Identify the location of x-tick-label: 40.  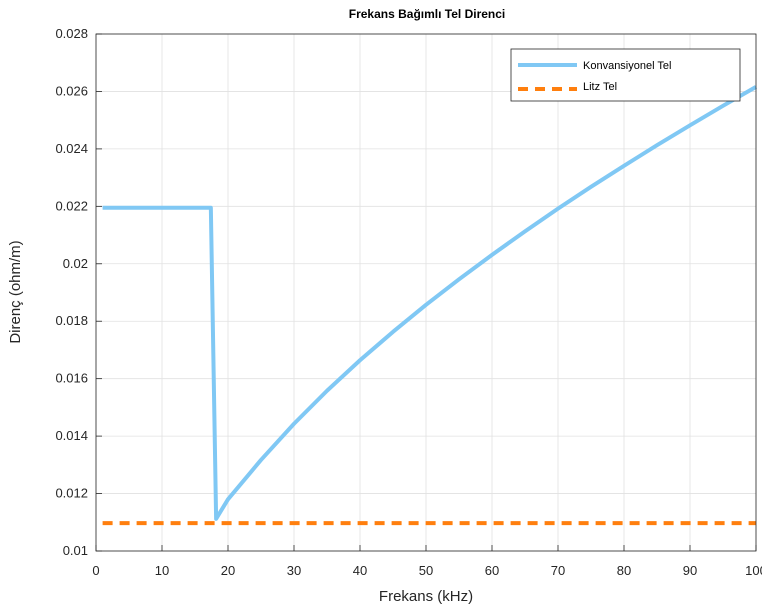
(360, 570).